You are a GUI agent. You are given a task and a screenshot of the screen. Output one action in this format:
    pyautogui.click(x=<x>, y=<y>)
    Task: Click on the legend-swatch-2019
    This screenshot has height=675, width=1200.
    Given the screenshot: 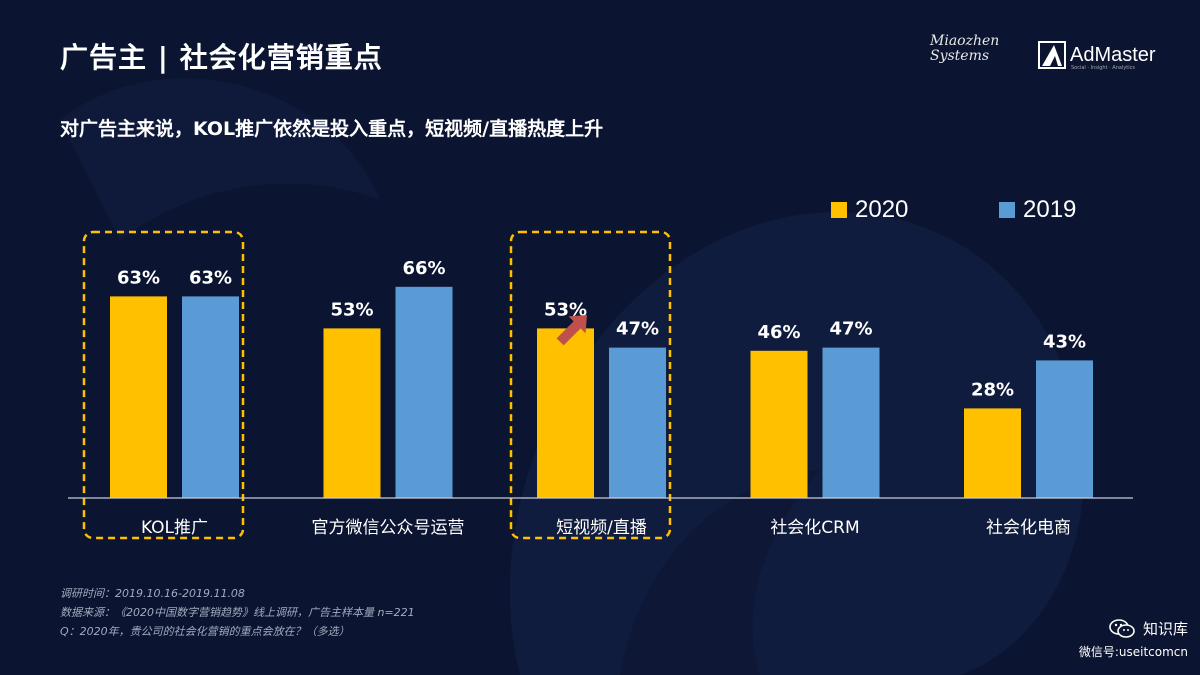 What is the action you would take?
    pyautogui.click(x=1007, y=210)
    